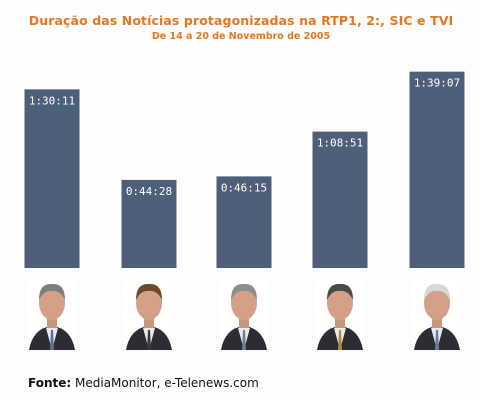  What do you see at coordinates (244, 187) in the screenshot?
I see `bar-value-label-3: 0:46:15` at bounding box center [244, 187].